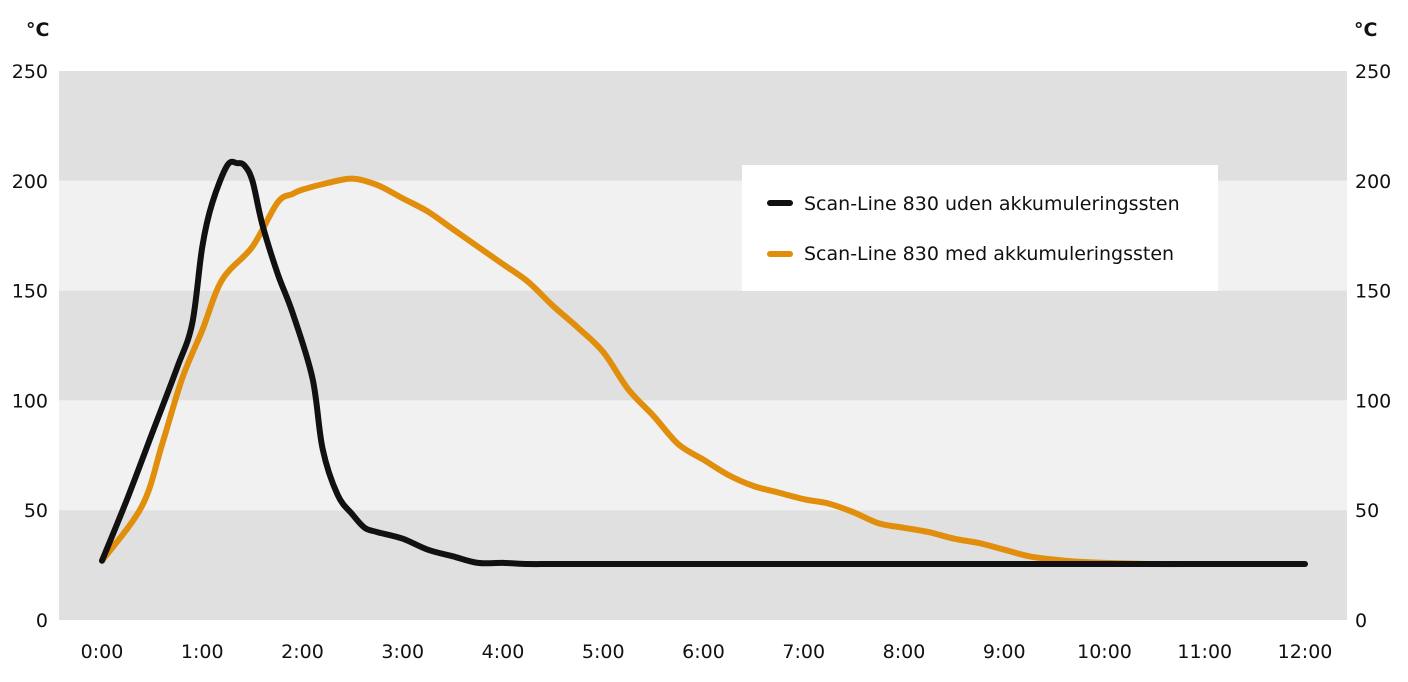 This screenshot has height=682, width=1408. Describe the element at coordinates (1373, 346) in the screenshot. I see `y-axis-right: 0 50 100 150 200 250` at that location.